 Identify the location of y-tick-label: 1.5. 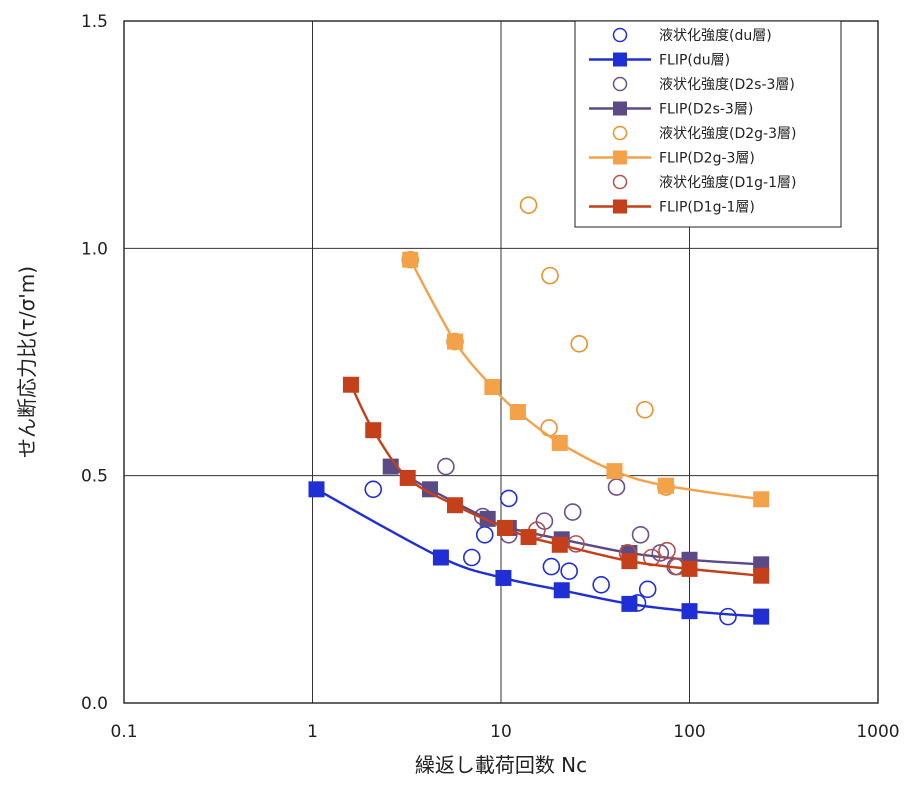
(94, 22).